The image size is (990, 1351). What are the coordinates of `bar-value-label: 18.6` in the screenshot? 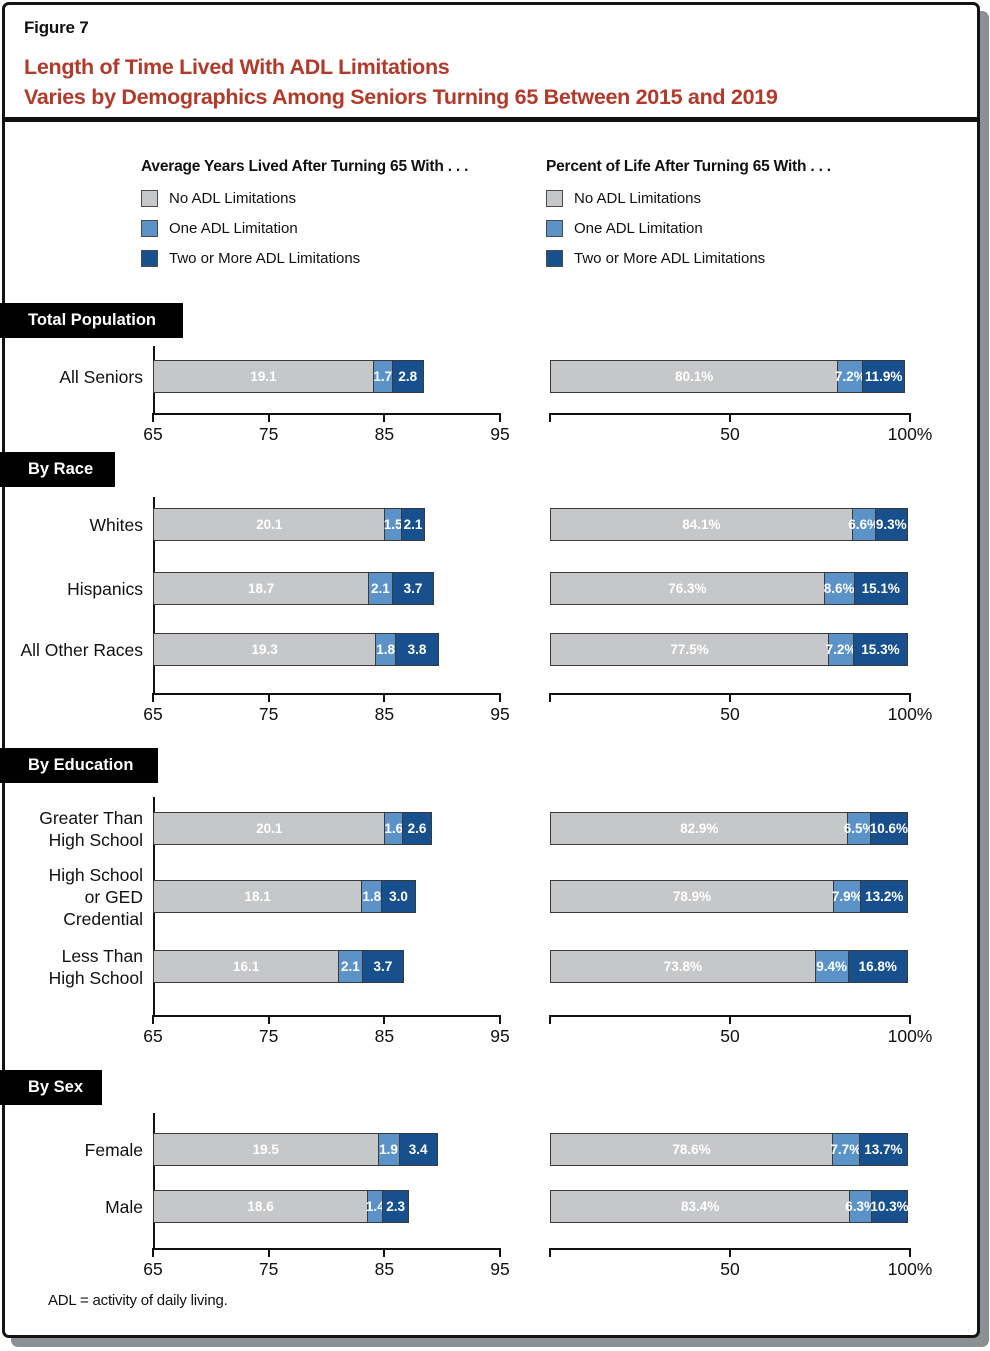 It's located at (260, 1206).